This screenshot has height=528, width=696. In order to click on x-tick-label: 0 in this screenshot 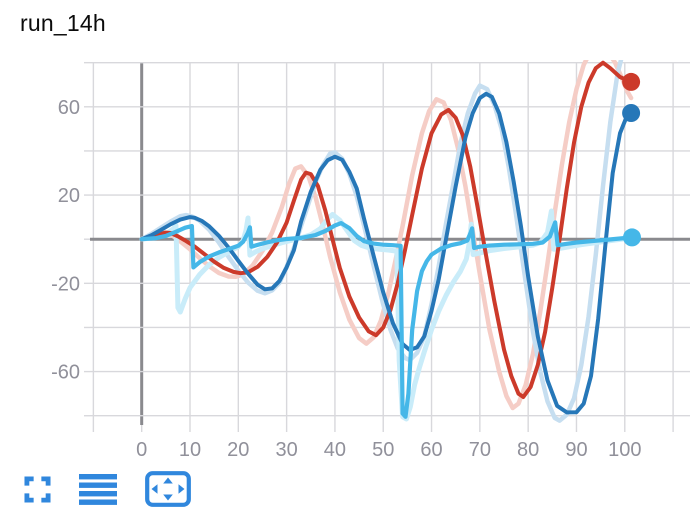, I will do `click(141, 450)`.